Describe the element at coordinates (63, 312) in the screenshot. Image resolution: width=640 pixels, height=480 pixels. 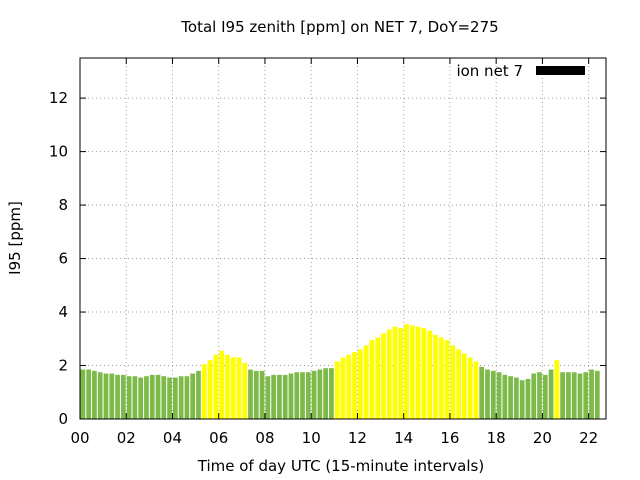
I see `y-tick-label: 4` at that location.